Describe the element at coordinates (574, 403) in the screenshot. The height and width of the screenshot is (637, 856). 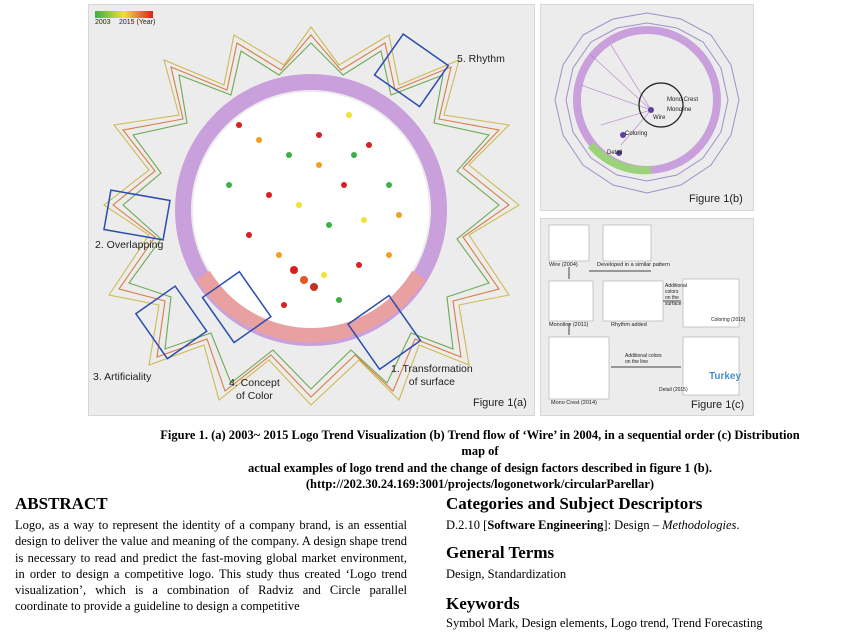
I see `step-mono-crest: Mono Crest (2014)` at that location.